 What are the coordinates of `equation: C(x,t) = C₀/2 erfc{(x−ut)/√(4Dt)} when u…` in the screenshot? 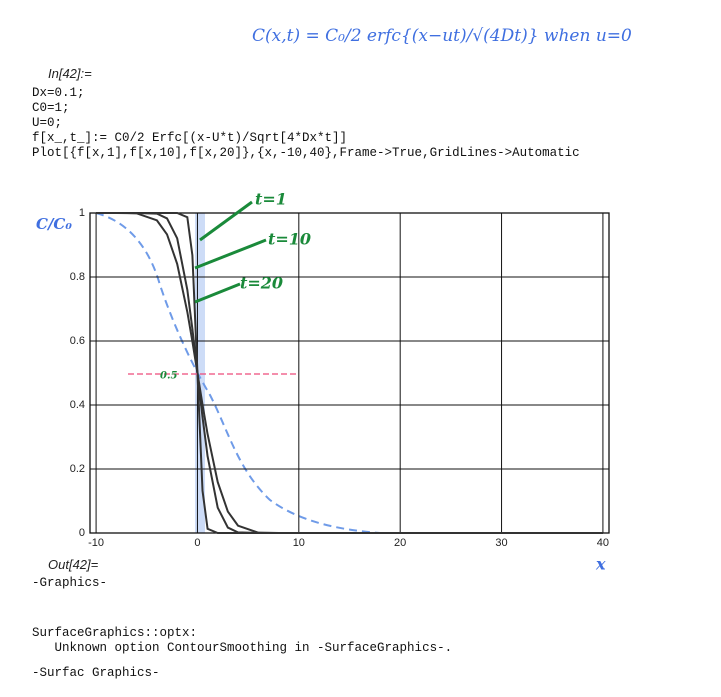 It's located at (442, 36).